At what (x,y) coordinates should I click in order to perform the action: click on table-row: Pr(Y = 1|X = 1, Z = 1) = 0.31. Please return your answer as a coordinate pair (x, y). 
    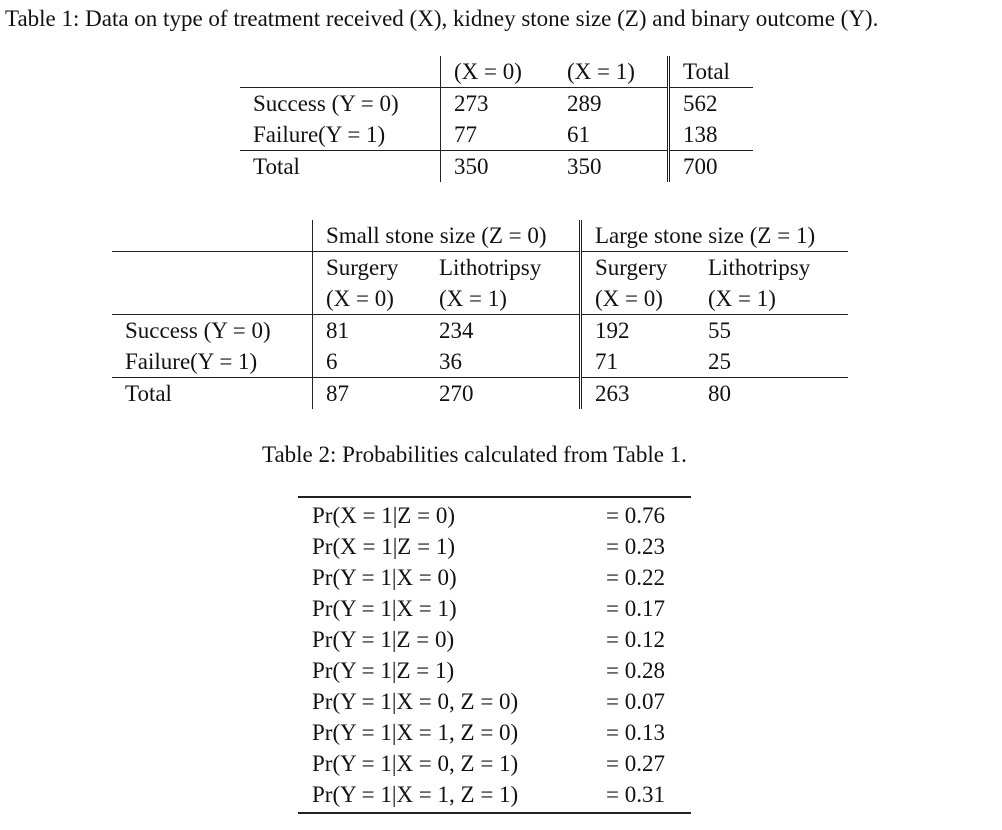
    Looking at the image, I should click on (494, 796).